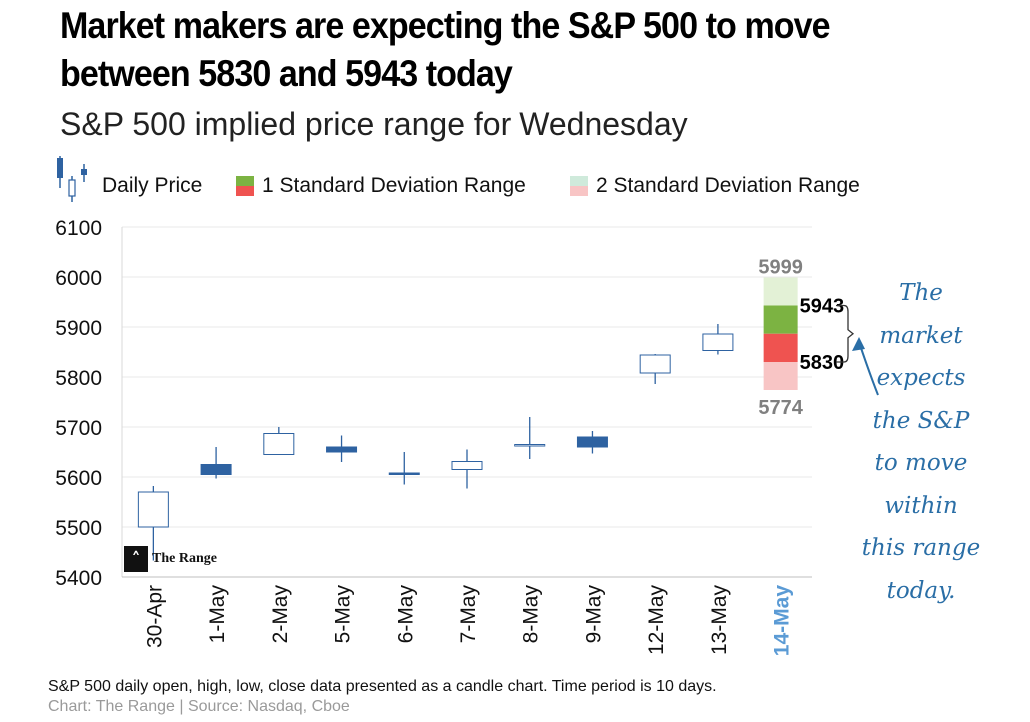  Describe the element at coordinates (154, 616) in the screenshot. I see `x-tick-label: 30-Apr` at that location.